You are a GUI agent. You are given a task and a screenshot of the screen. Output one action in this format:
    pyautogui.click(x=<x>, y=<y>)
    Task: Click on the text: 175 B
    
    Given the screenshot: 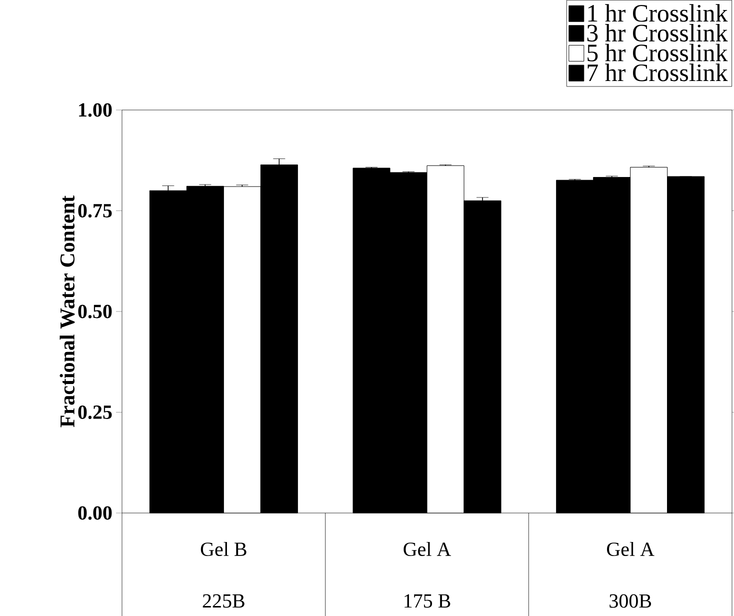 What is the action you would take?
    pyautogui.click(x=427, y=601)
    